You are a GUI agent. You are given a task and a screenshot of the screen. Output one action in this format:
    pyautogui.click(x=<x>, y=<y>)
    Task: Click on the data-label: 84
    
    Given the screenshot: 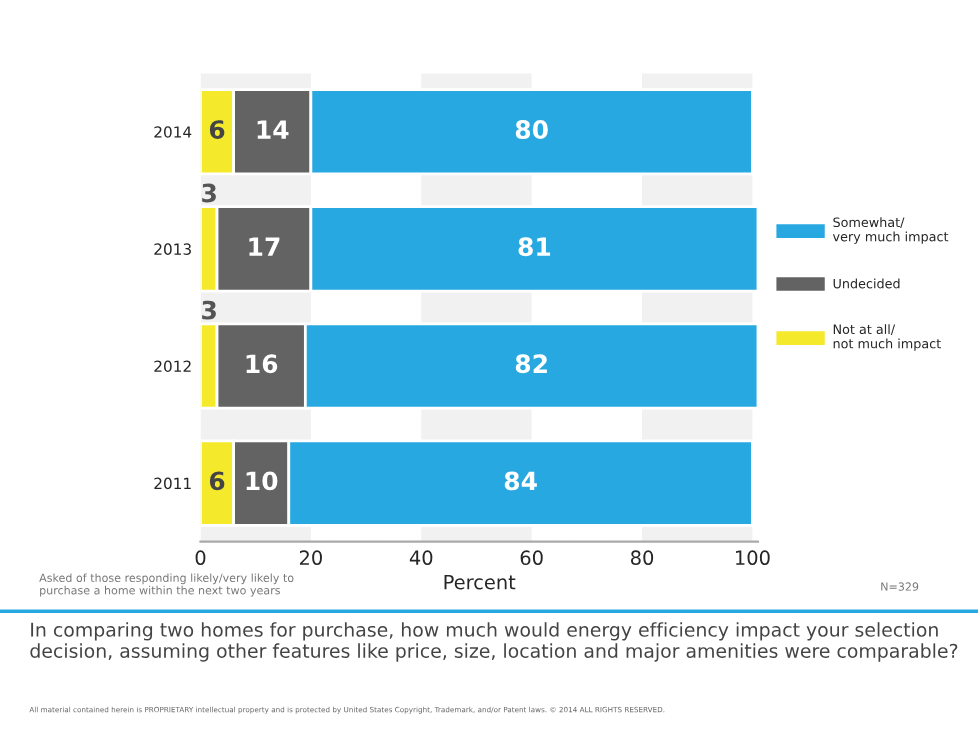 What is the action you would take?
    pyautogui.click(x=520, y=481)
    